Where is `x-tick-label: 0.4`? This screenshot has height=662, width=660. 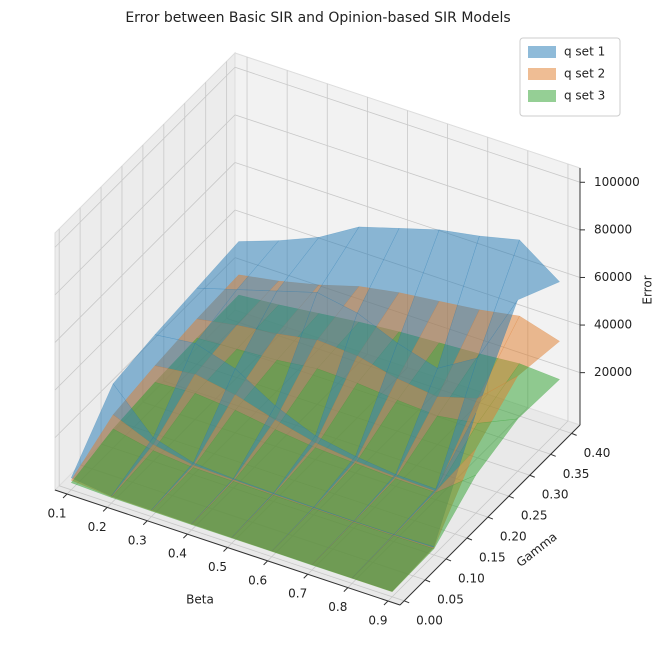 x-tick-label: 0.4 is located at coordinates (177, 554).